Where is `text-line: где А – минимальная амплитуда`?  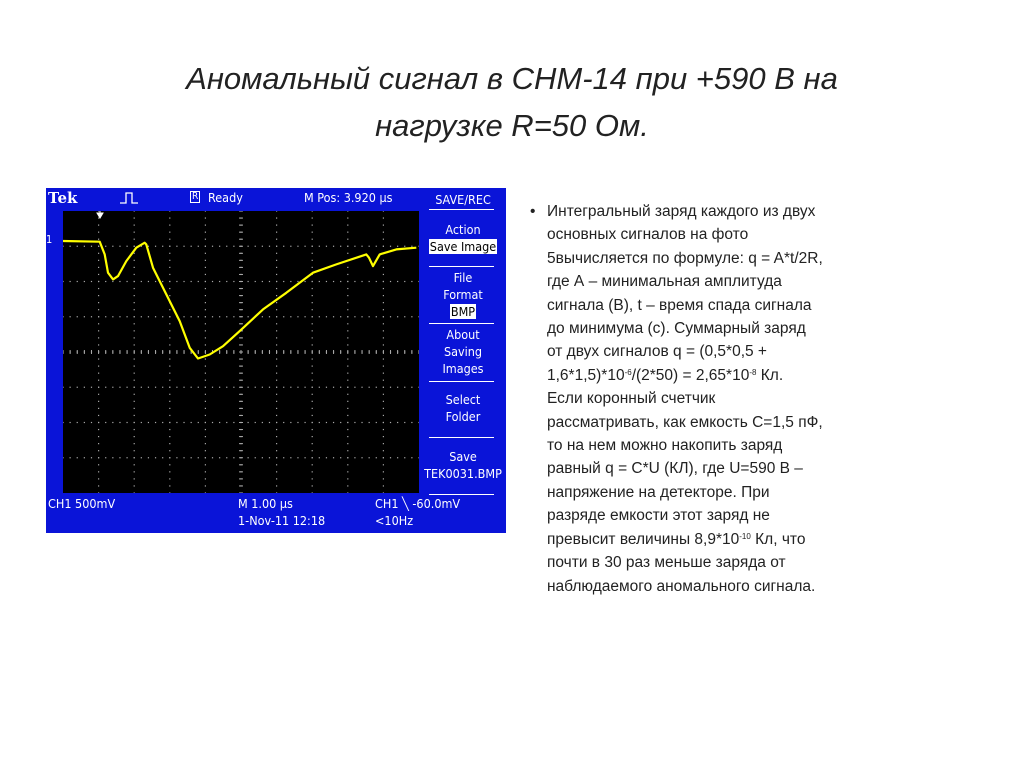
text-line: где А – минимальная амплитуда is located at coordinates (664, 282).